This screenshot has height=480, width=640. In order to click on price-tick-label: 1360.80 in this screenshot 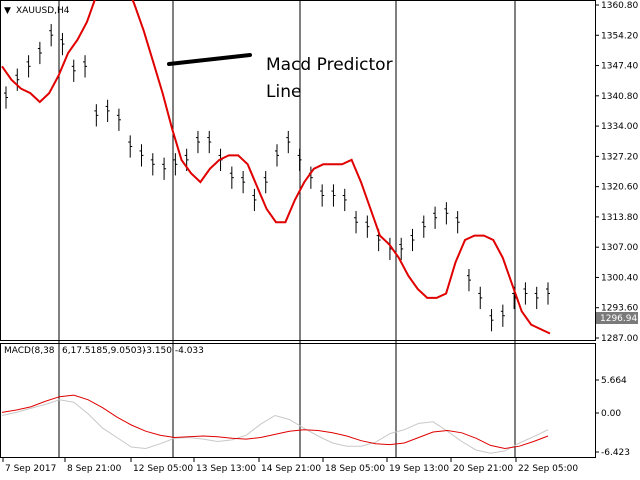, I will do `click(619, 6)`.